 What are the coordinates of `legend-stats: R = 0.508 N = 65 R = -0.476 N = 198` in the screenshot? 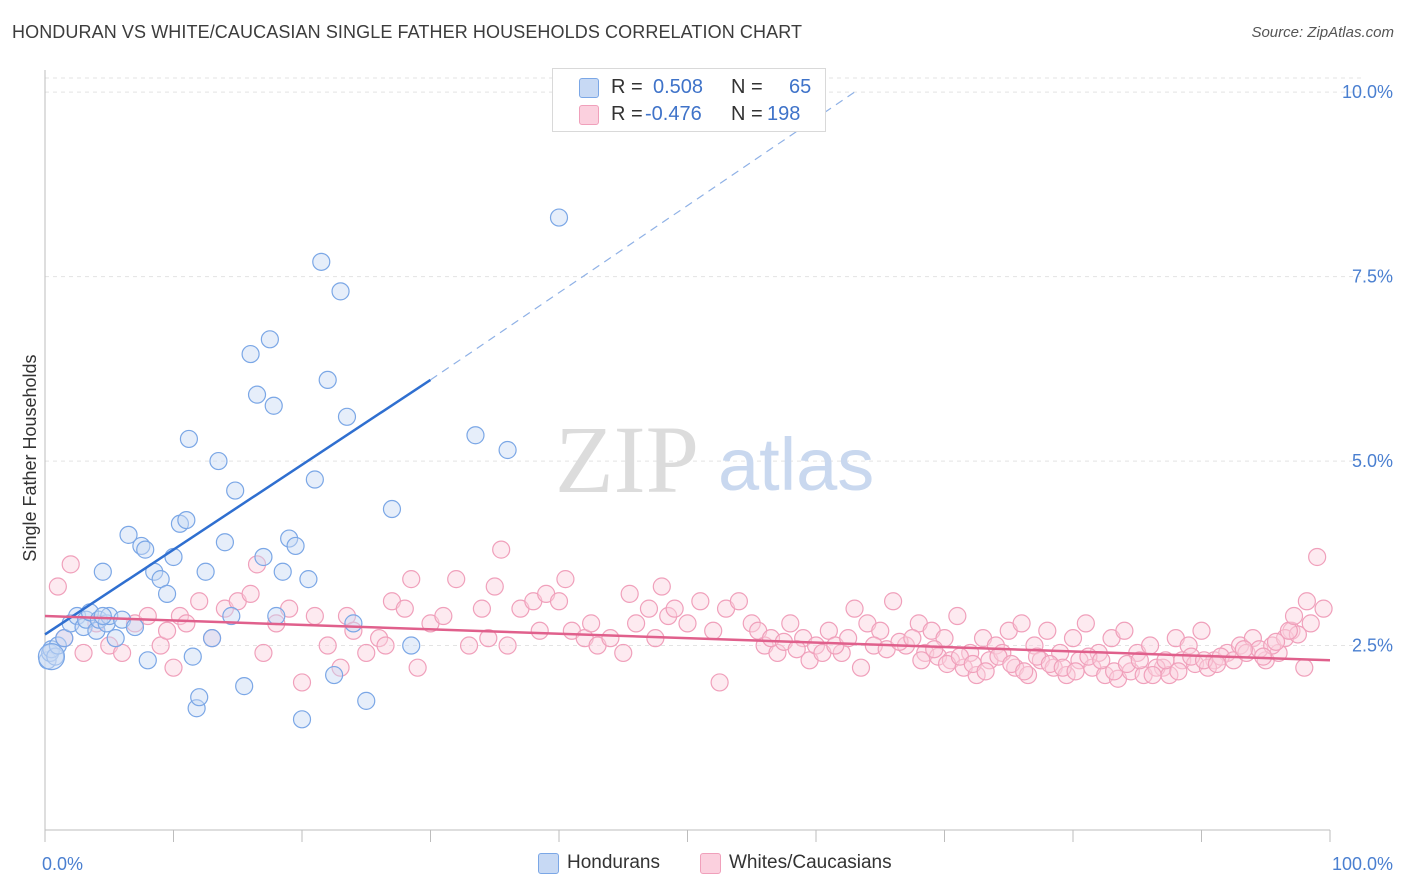 It's located at (689, 100).